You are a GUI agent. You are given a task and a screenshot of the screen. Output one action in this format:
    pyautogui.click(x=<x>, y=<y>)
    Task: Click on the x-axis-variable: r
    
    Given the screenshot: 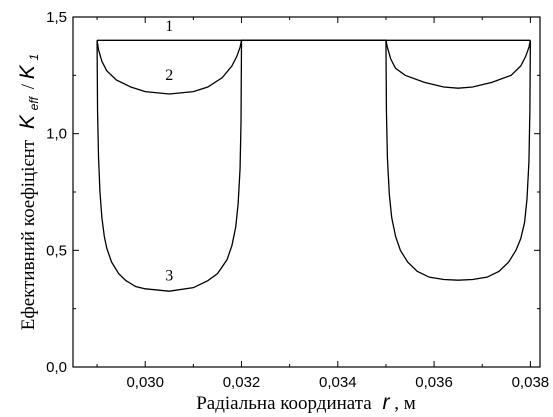 What is the action you would take?
    pyautogui.click(x=386, y=402)
    